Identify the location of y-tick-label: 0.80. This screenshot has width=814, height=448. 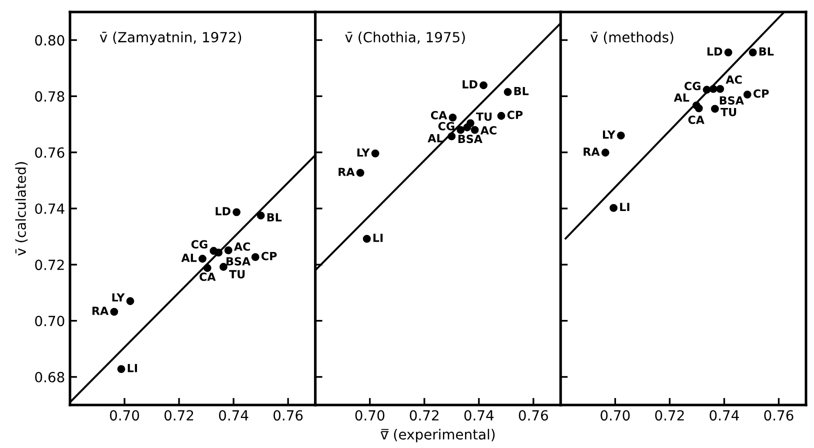
(49, 40).